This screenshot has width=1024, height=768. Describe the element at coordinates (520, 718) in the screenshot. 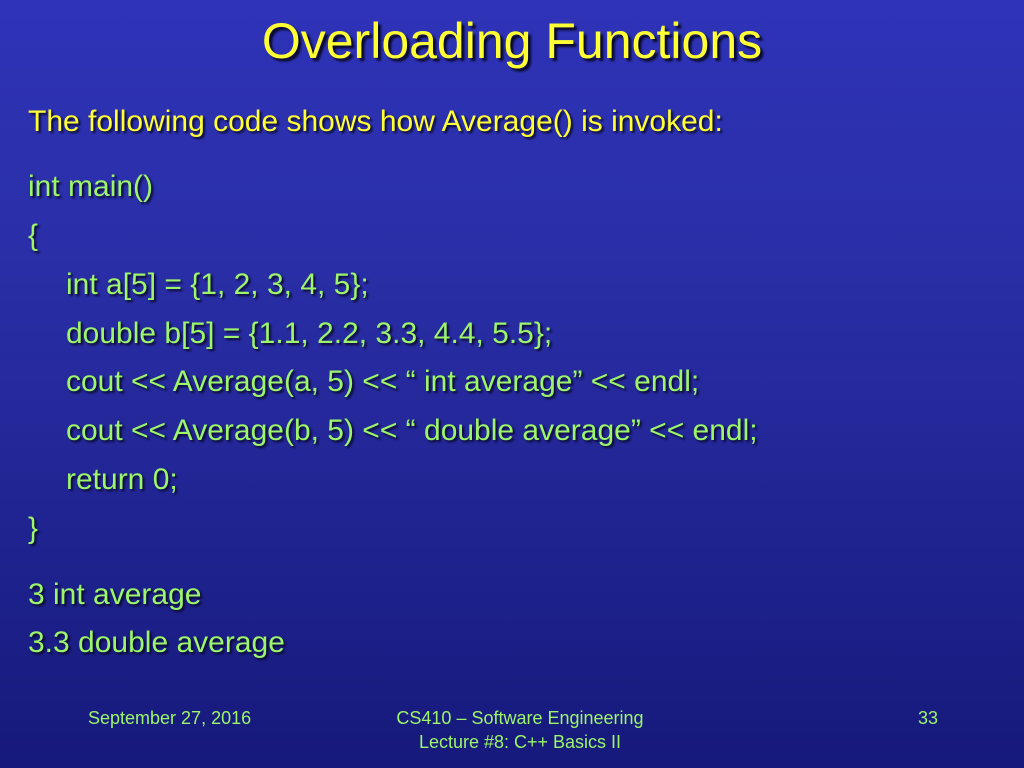

I see `footer-course-title: CS410 – Software Engineering` at that location.